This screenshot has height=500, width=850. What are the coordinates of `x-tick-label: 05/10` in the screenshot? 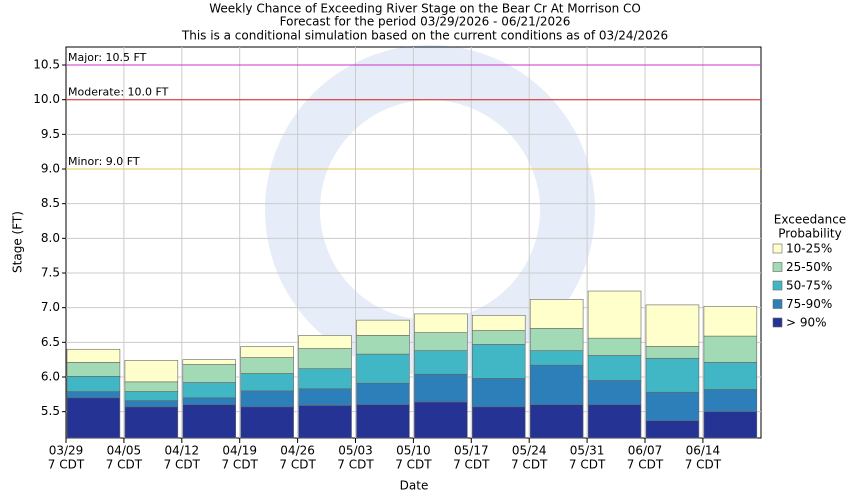 It's located at (413, 451).